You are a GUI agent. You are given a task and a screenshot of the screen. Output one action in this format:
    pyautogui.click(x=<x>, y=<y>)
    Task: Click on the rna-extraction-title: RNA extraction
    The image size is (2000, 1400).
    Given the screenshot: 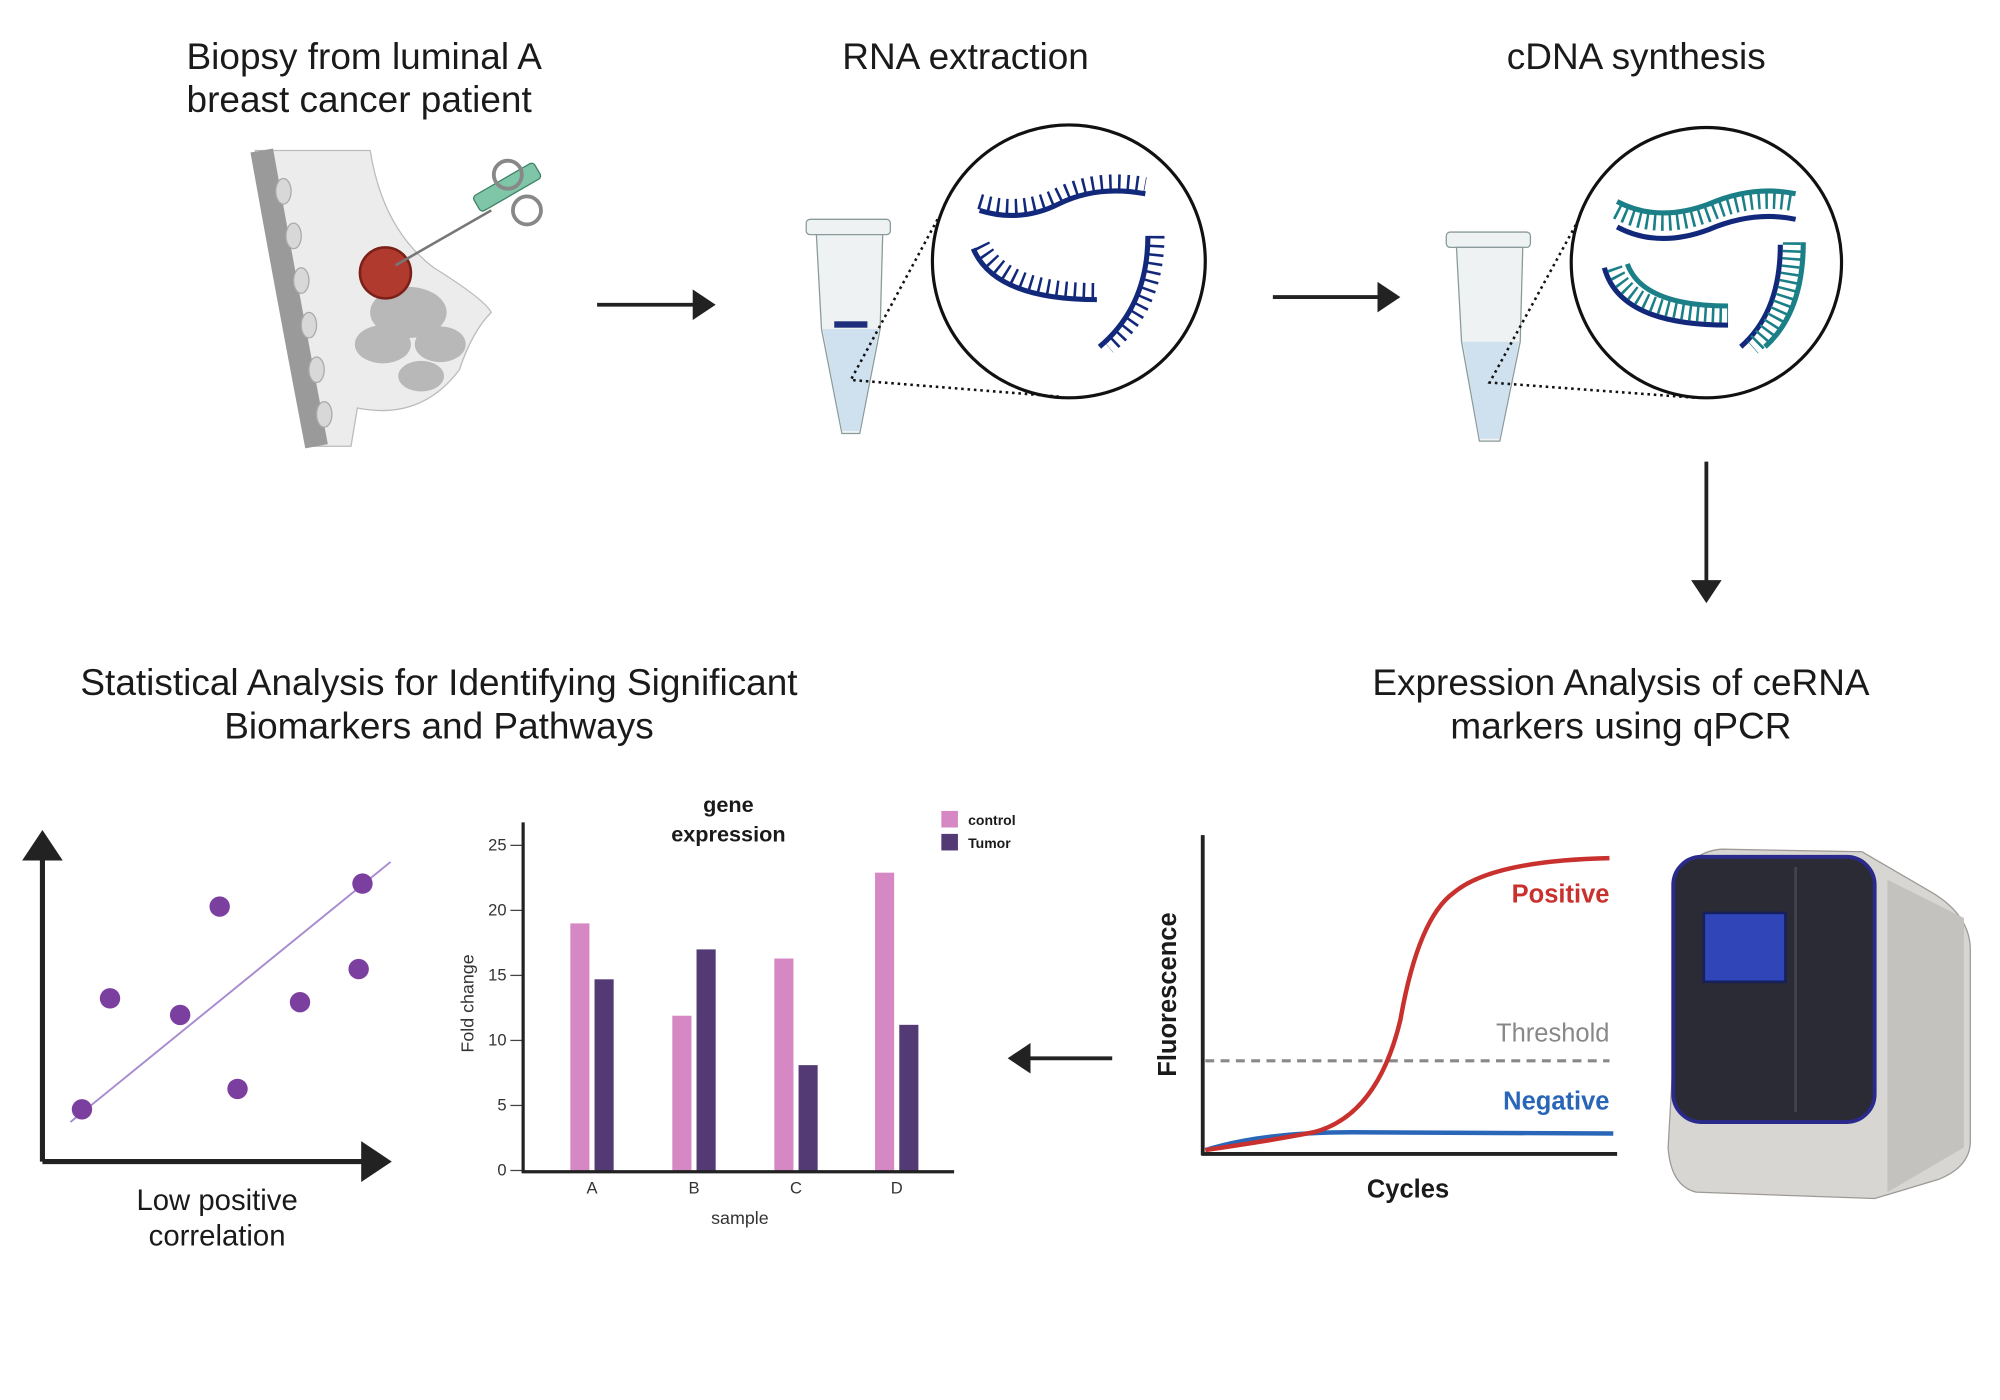 What is the action you would take?
    pyautogui.click(x=965, y=56)
    